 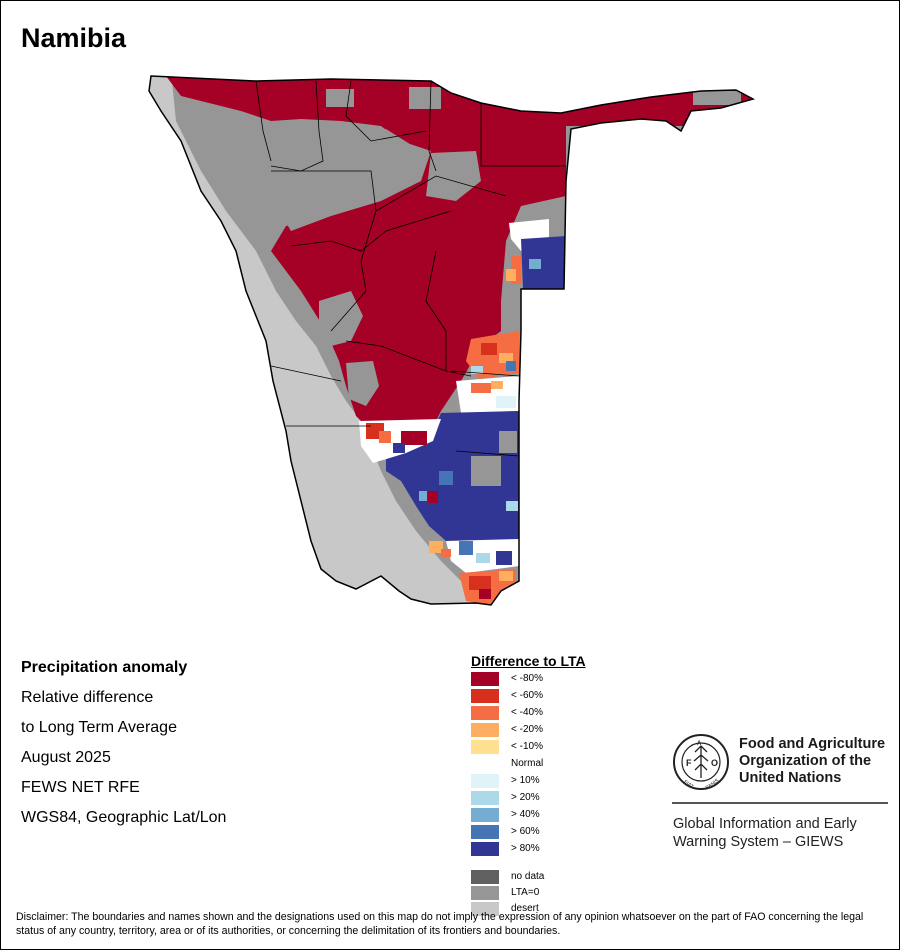 I want to click on svg-text: F, so click(x=689, y=763).